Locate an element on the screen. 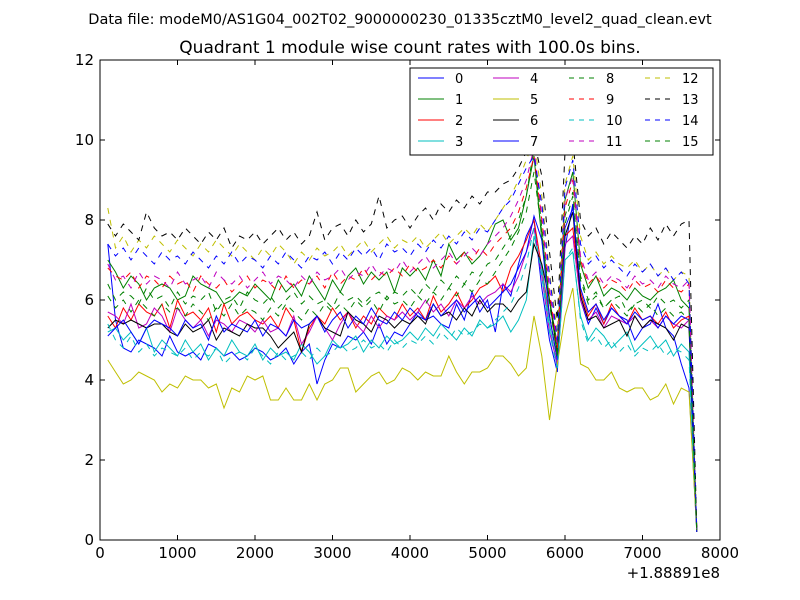 The height and width of the screenshot is (600, 800). x-tick-label: 4000 is located at coordinates (410, 553).